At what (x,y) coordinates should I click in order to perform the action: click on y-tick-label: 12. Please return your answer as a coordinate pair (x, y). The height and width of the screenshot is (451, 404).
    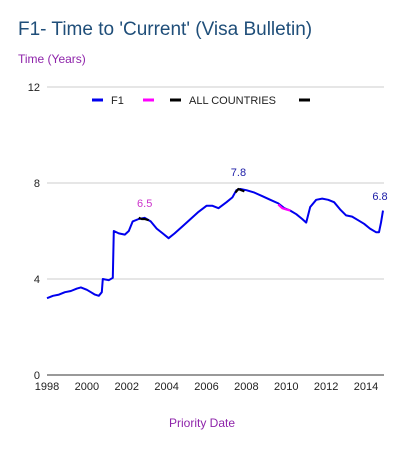
    Looking at the image, I should click on (34, 88).